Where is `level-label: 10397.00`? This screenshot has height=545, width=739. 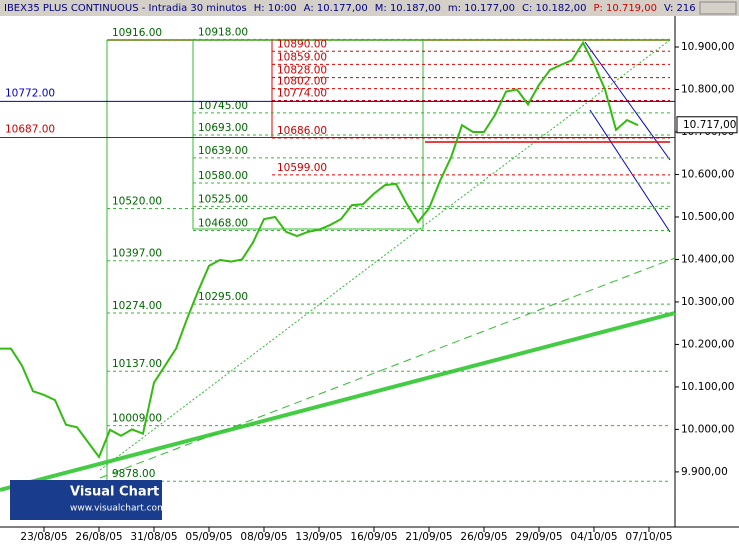 level-label: 10397.00 is located at coordinates (137, 254).